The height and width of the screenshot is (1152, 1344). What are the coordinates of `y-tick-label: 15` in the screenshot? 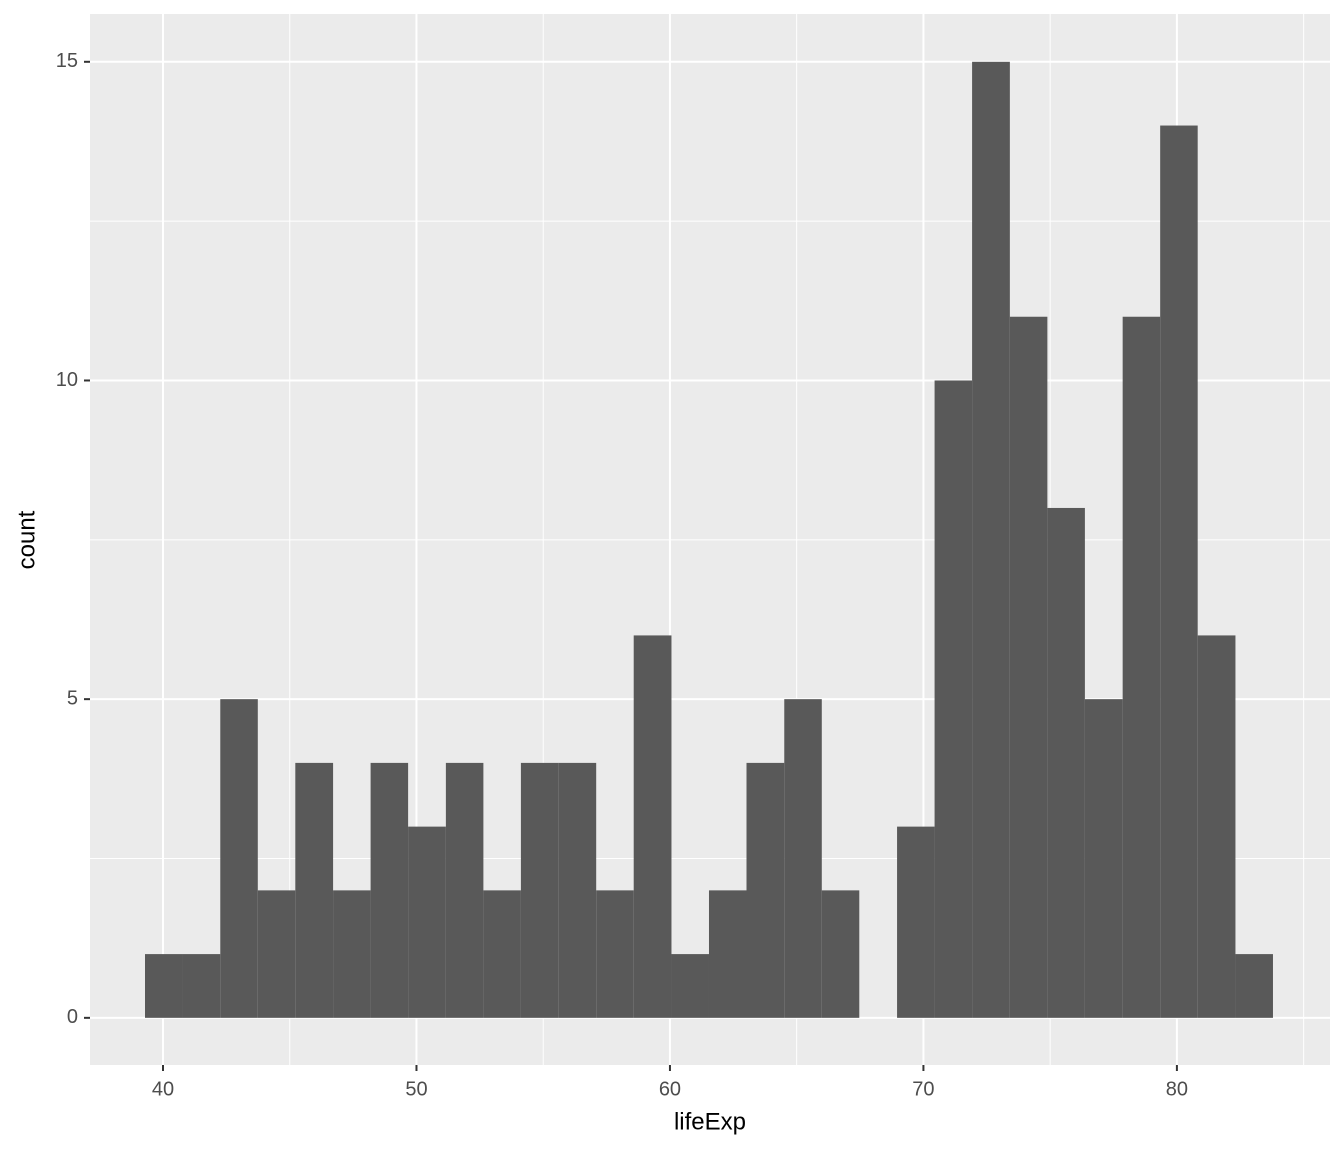 It's located at (67, 61).